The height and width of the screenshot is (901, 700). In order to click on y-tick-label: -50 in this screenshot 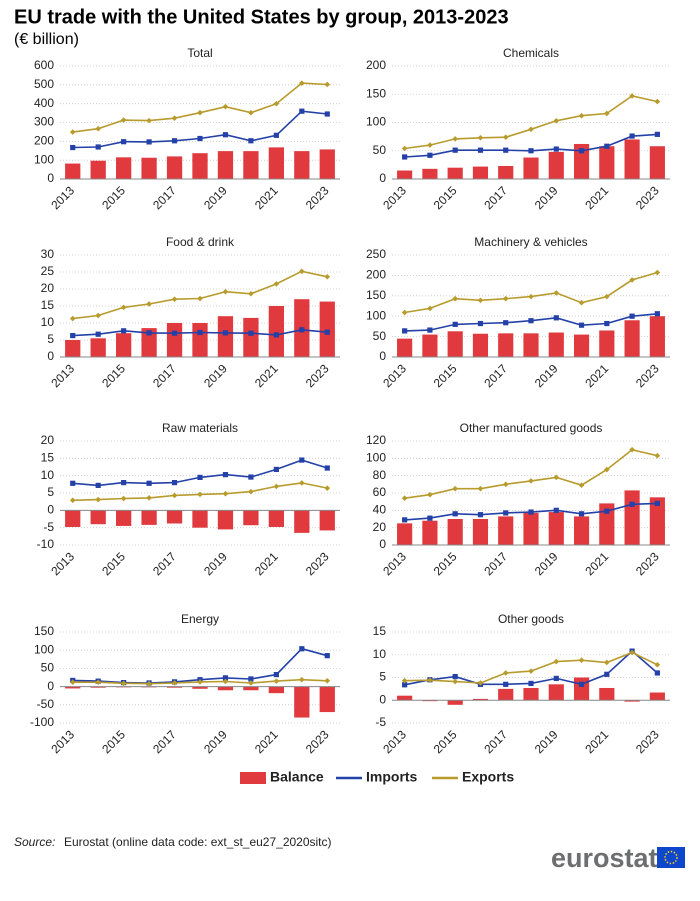, I will do `click(46, 704)`.